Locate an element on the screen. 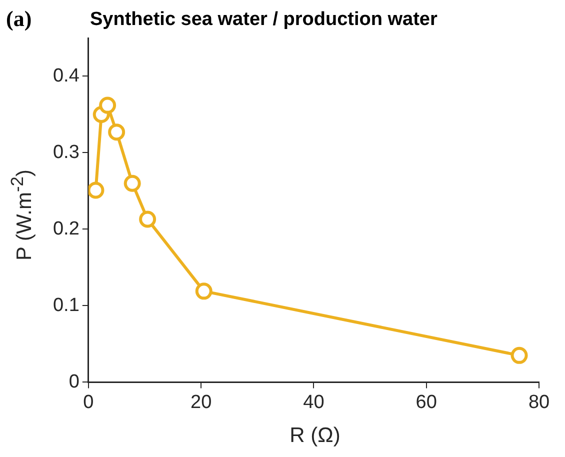 The image size is (565, 457). x-tick-label: 40 is located at coordinates (313, 402).